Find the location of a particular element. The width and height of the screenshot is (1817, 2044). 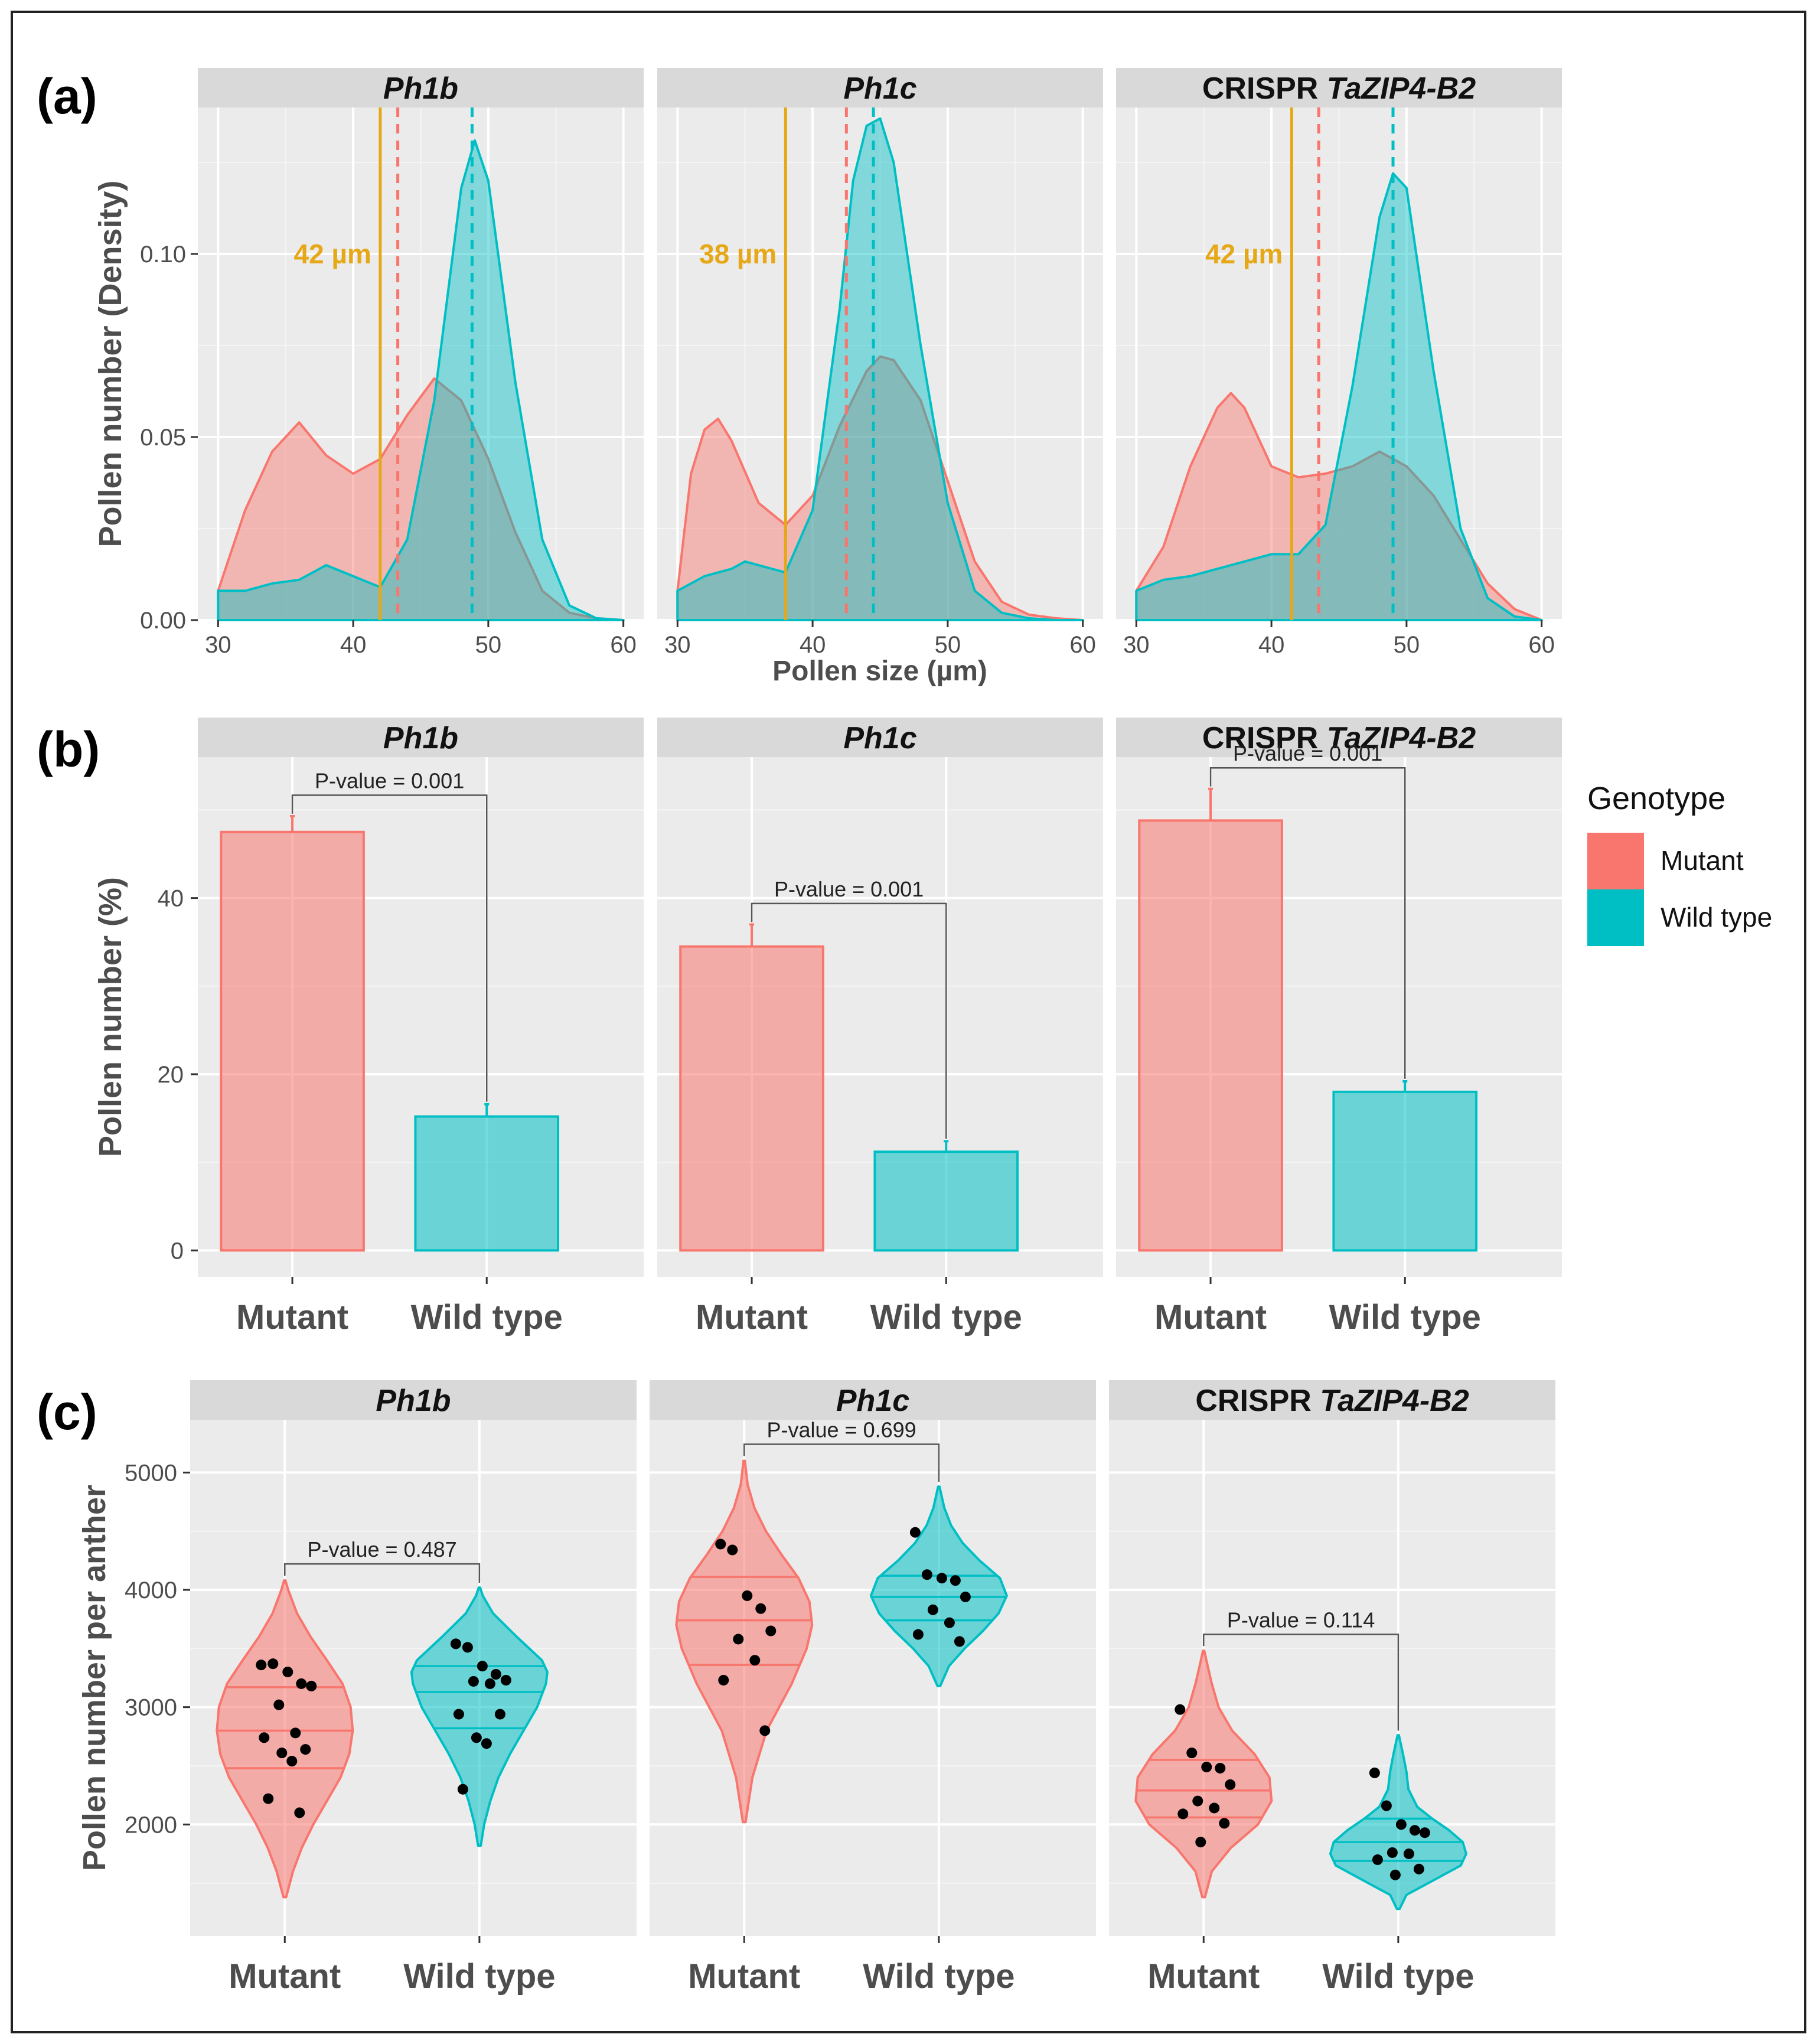

y-tick-label: 40 is located at coordinates (171, 899).